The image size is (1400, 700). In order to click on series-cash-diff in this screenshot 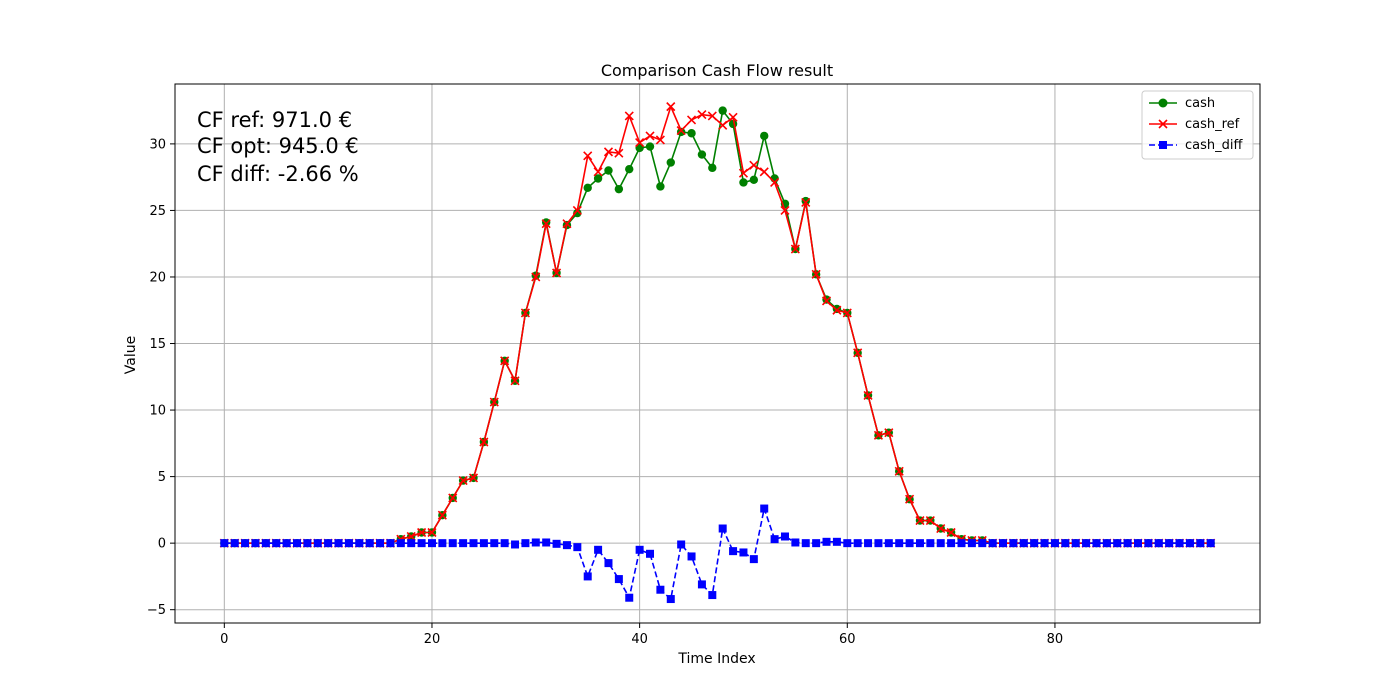, I will do `click(717, 554)`.